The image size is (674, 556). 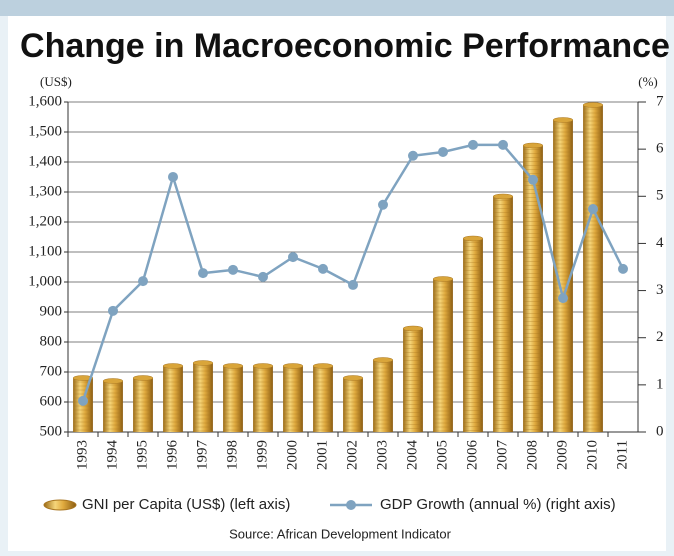 I want to click on x-tick-label: 2003, so click(x=382, y=455).